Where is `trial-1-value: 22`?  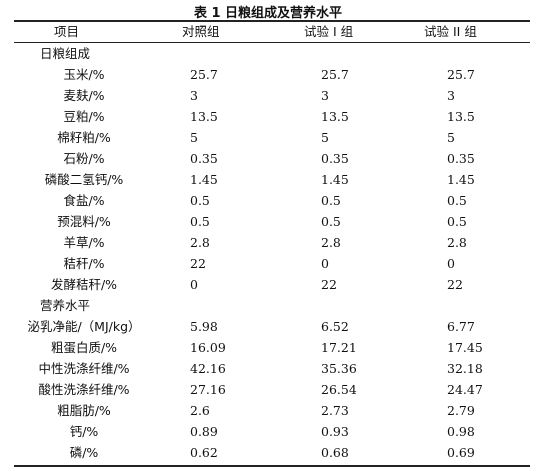 trial-1-value: 22 is located at coordinates (329, 284).